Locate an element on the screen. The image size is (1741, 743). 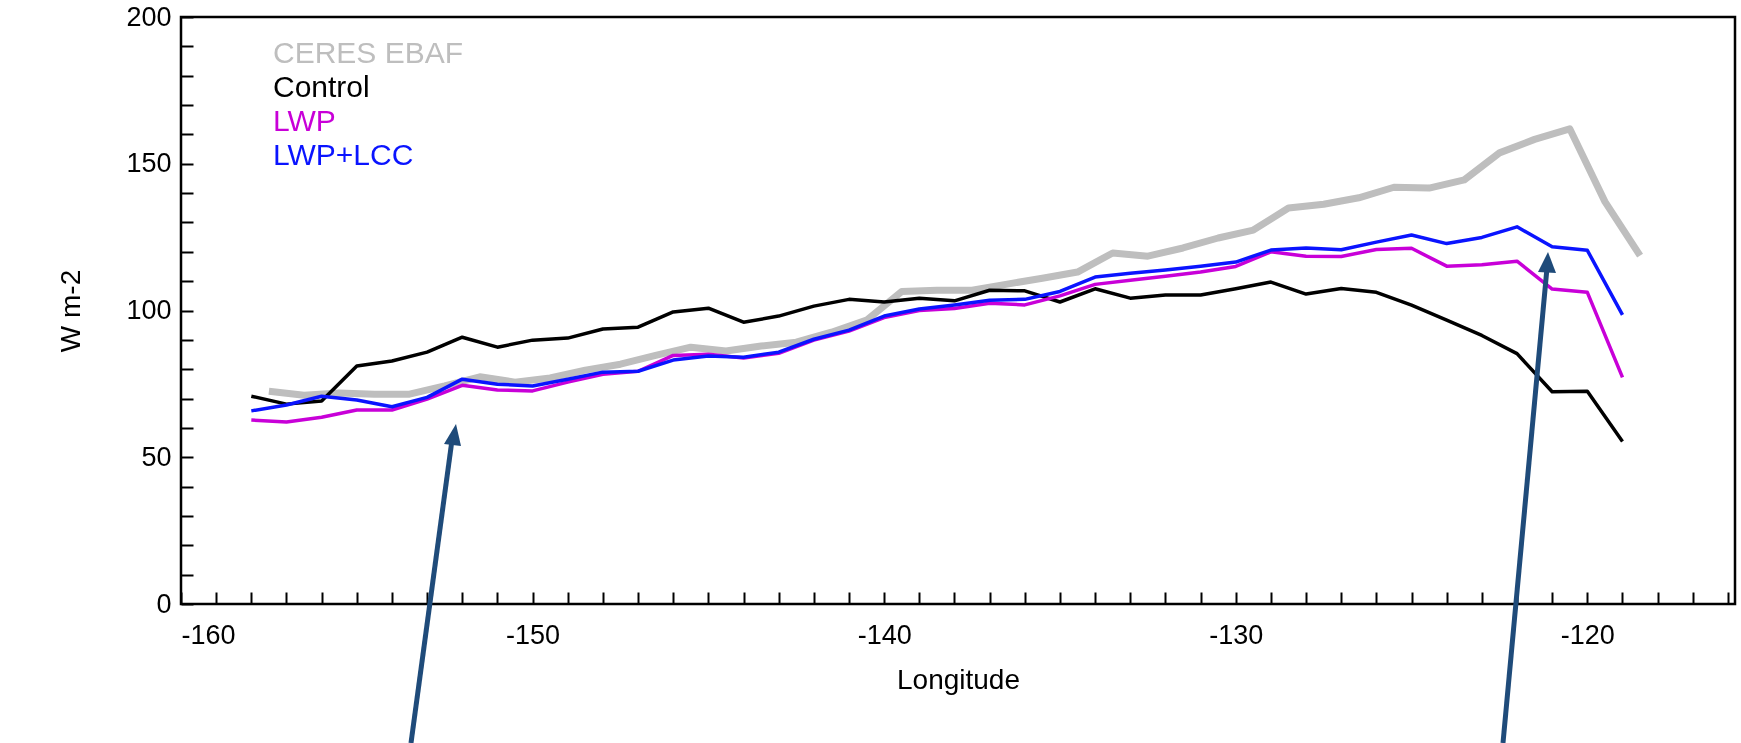
x-axis-title: Longitude is located at coordinates (958, 679).